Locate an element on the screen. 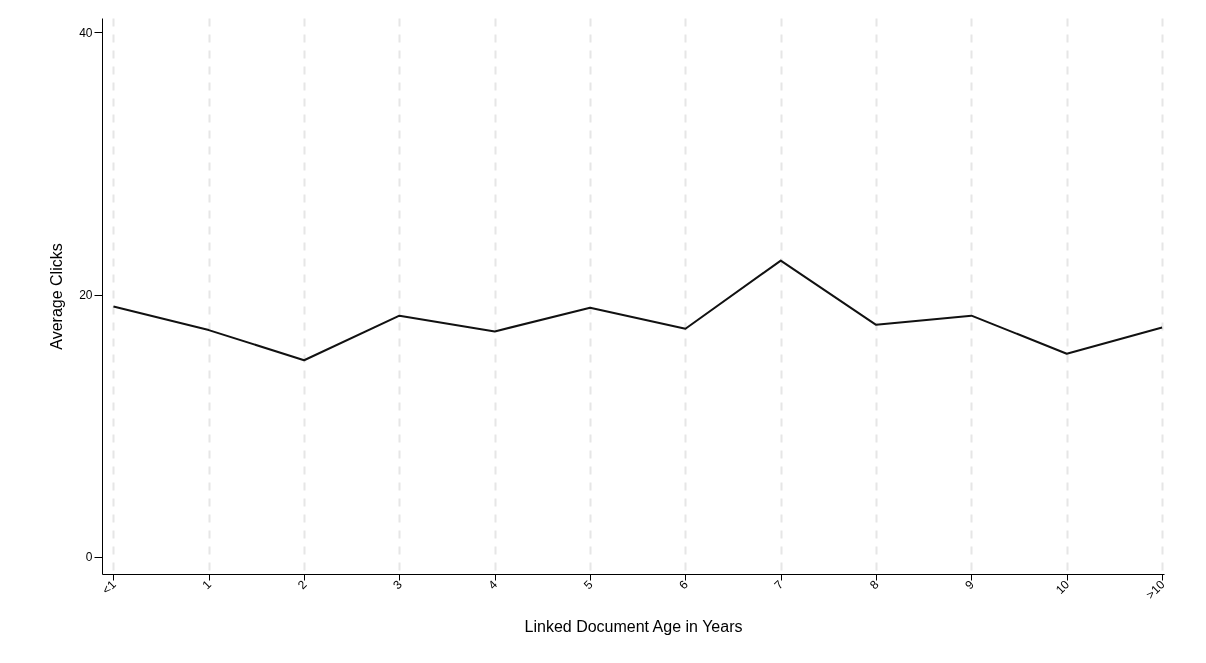 Image resolution: width=1206 pixels, height=663 pixels. x-tick-label: 10 is located at coordinates (1062, 587).